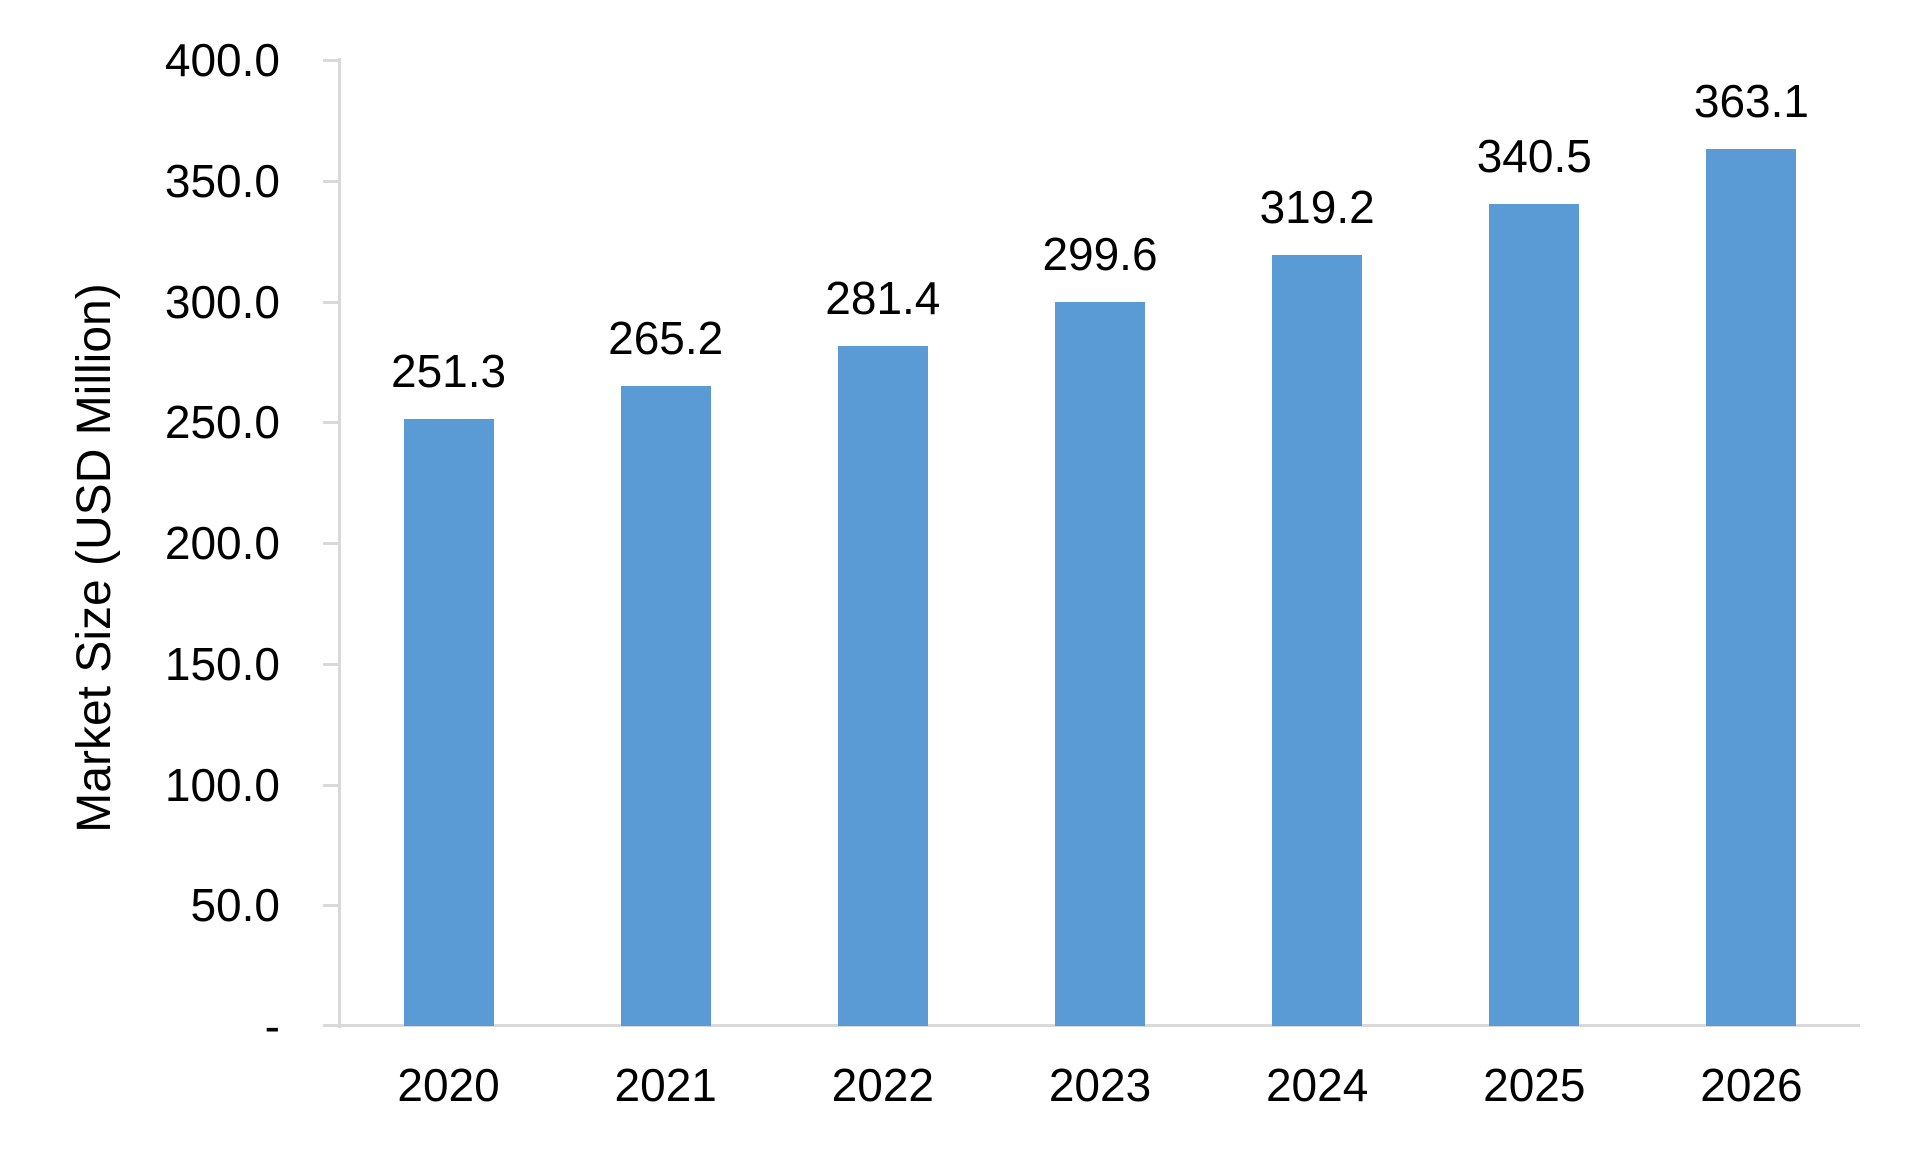  Describe the element at coordinates (882, 686) in the screenshot. I see `bar-2022` at that location.